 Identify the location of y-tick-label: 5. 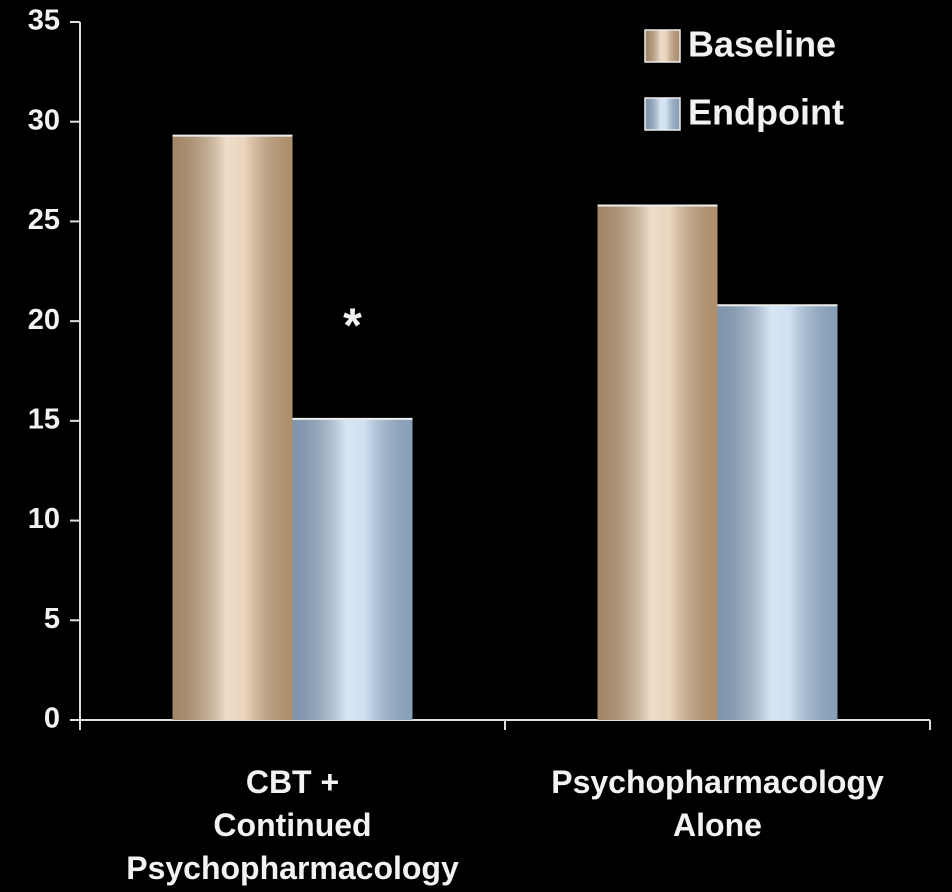
(52, 619).